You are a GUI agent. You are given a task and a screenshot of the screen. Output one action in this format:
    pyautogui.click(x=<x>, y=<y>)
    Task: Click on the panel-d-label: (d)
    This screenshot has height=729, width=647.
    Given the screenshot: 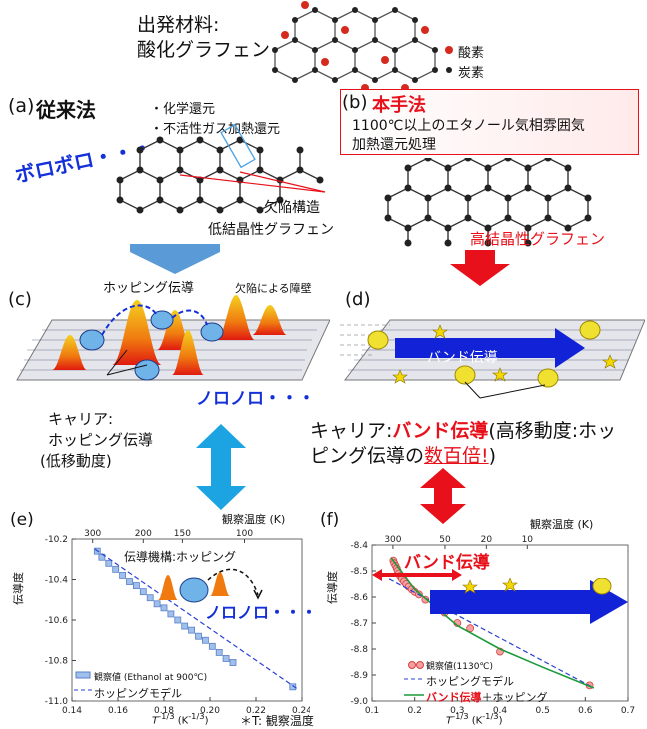 What is the action you would take?
    pyautogui.click(x=358, y=299)
    